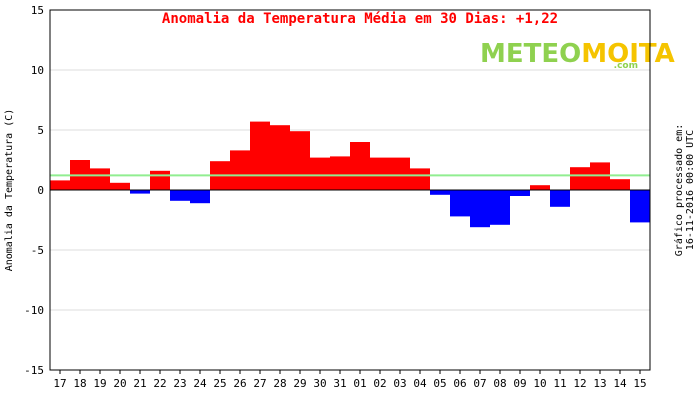 The image size is (700, 400). Describe the element at coordinates (599, 383) in the screenshot. I see `x-tick-label: 13` at that location.